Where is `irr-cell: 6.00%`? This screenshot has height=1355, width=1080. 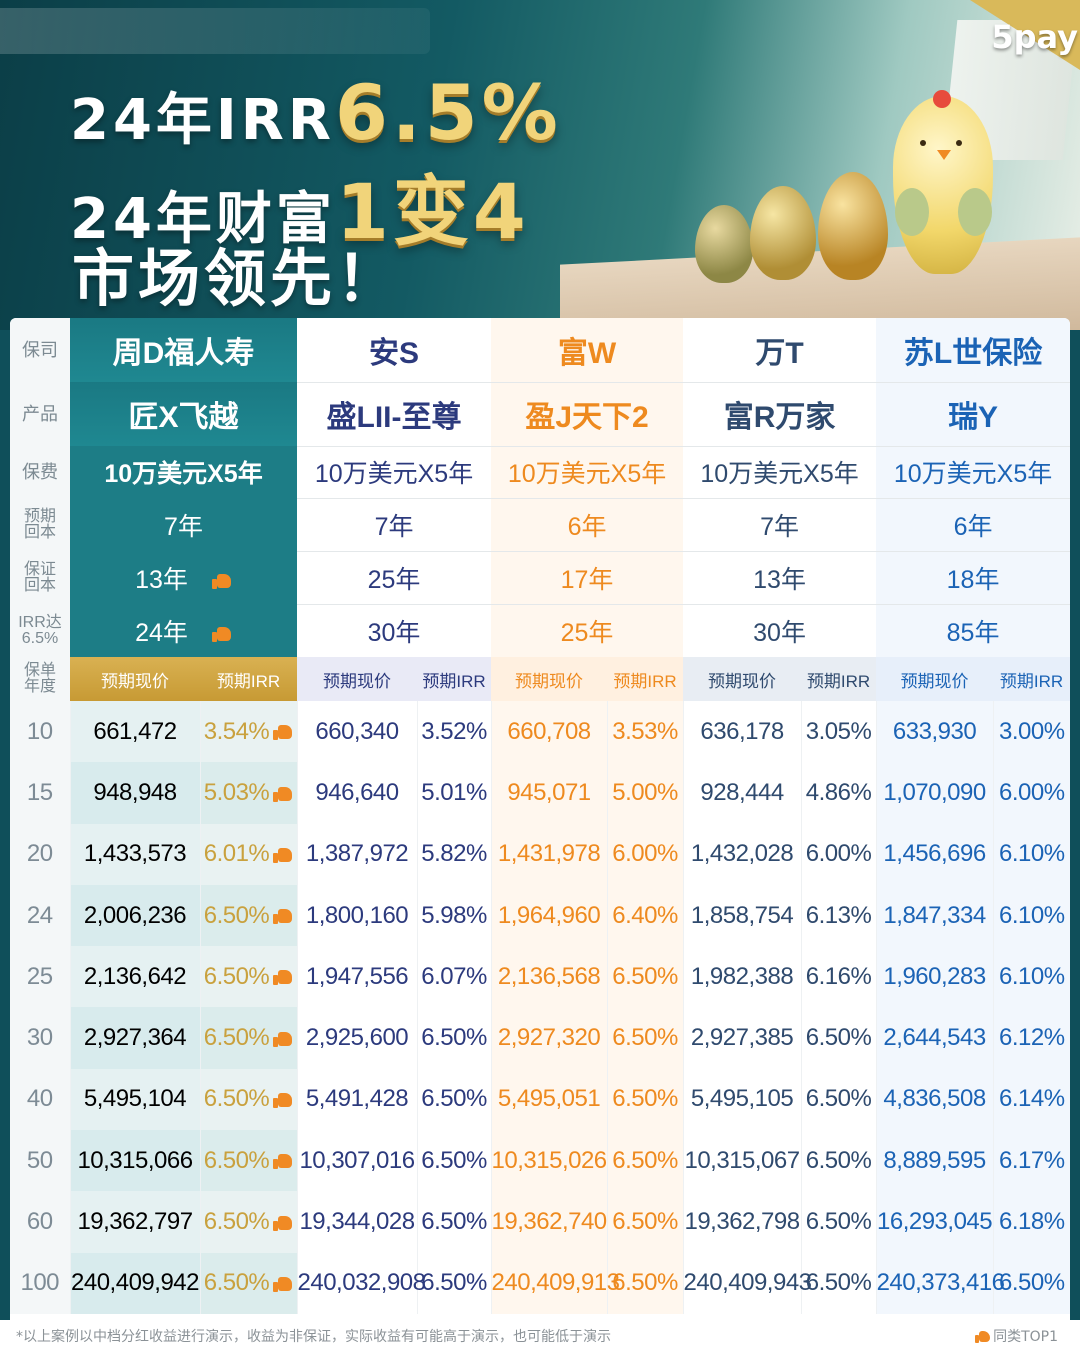
irr-cell: 6.00% is located at coordinates (1031, 792).